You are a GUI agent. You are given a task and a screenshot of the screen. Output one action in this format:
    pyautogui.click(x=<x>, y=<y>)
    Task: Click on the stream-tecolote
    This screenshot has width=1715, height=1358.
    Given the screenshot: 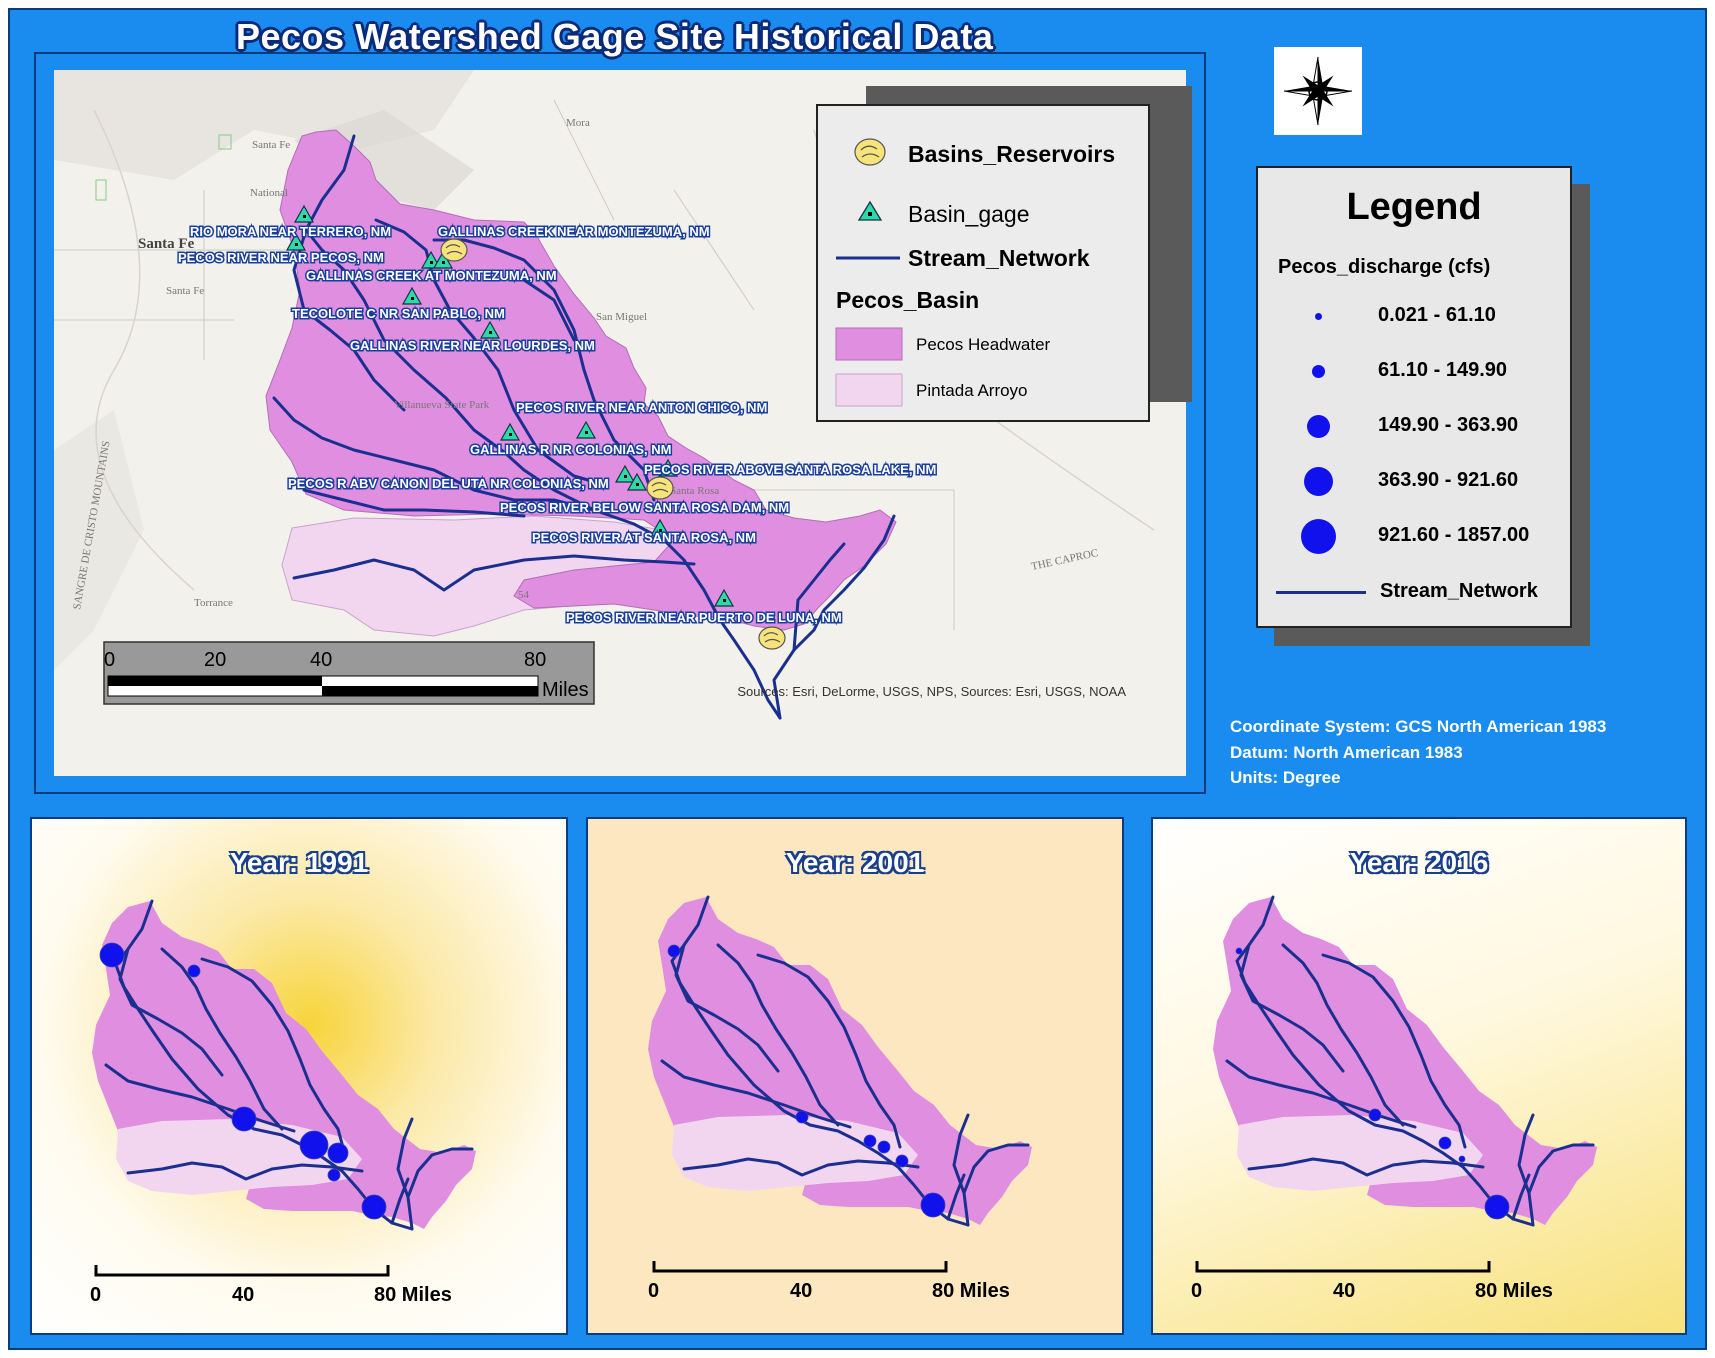 What is the action you would take?
    pyautogui.click(x=434, y=454)
    